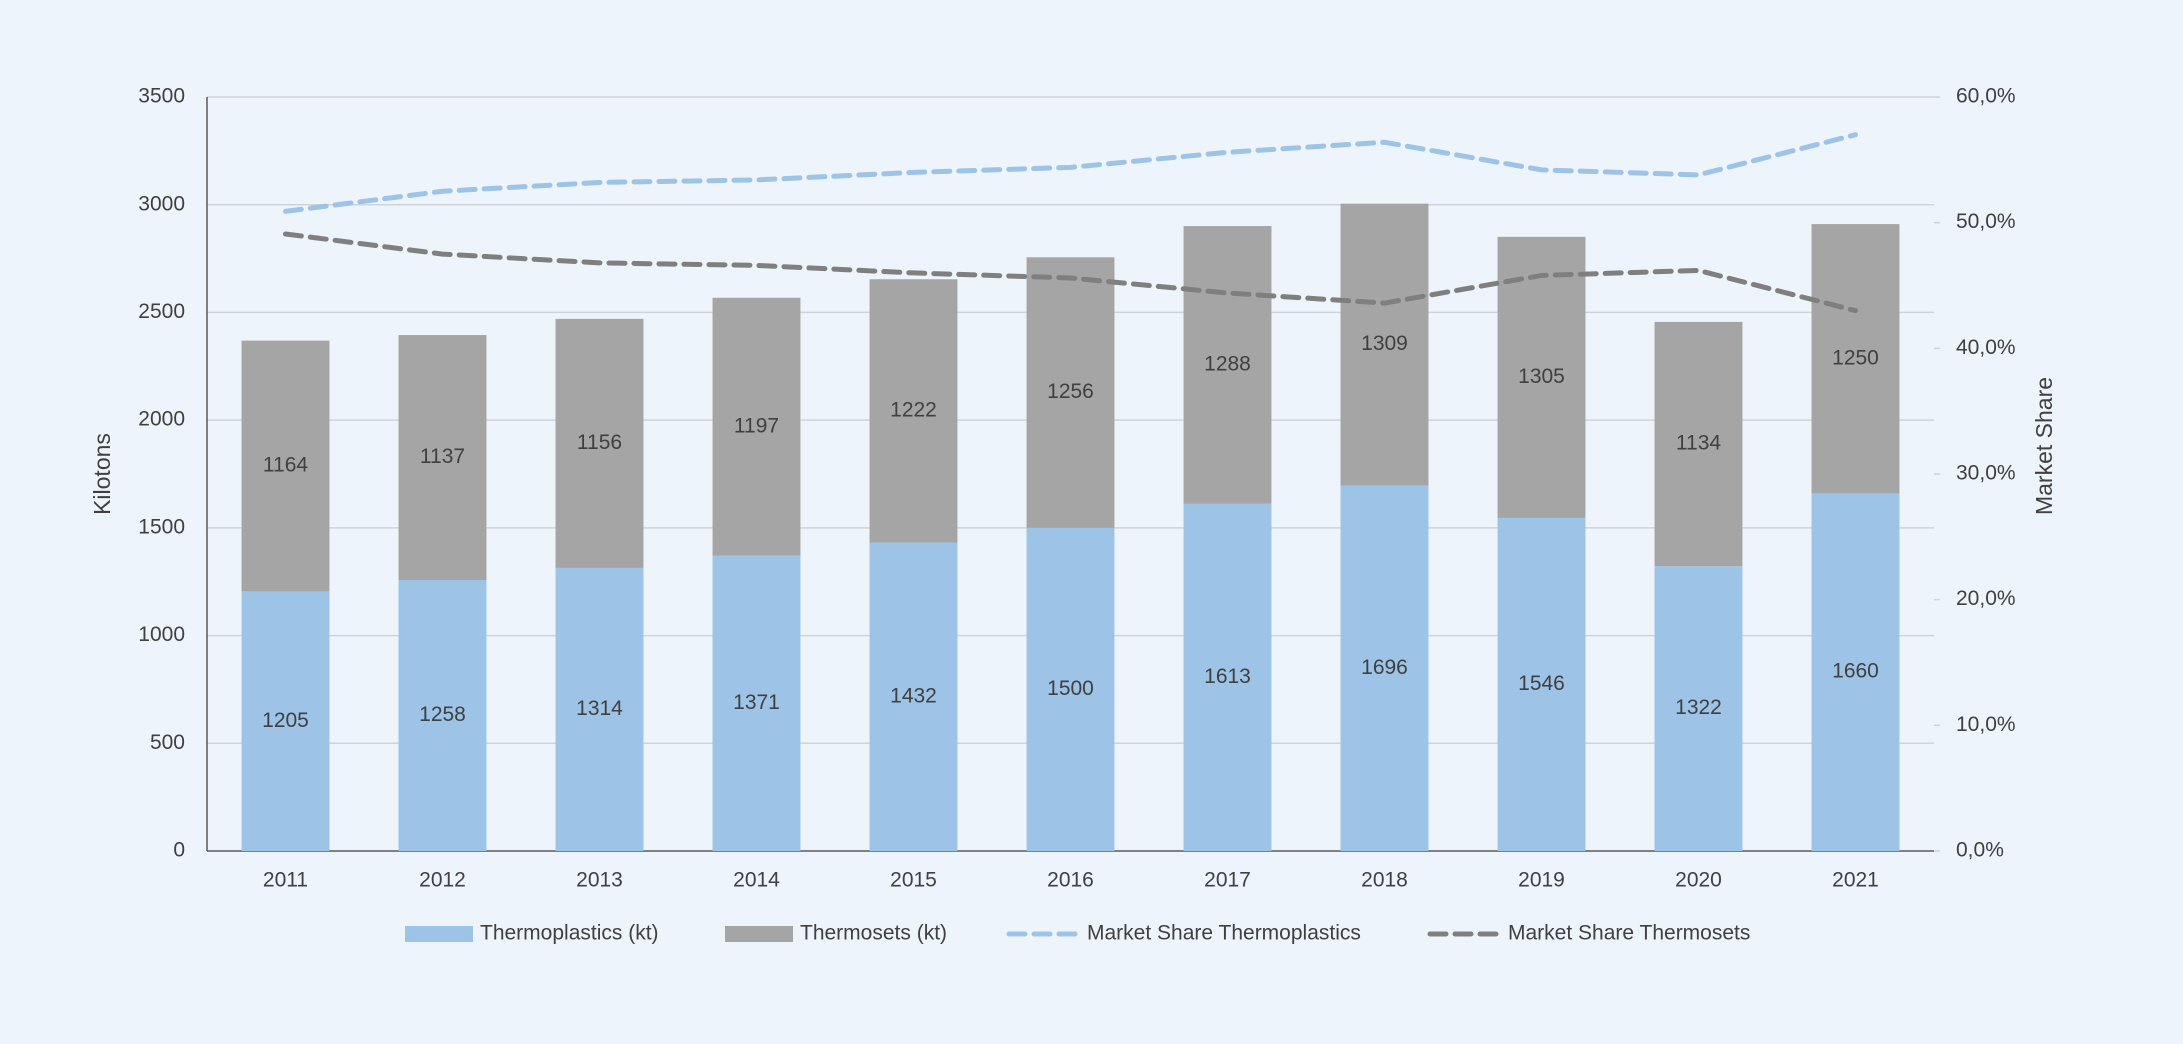  I want to click on data-label: 1134, so click(1698, 443).